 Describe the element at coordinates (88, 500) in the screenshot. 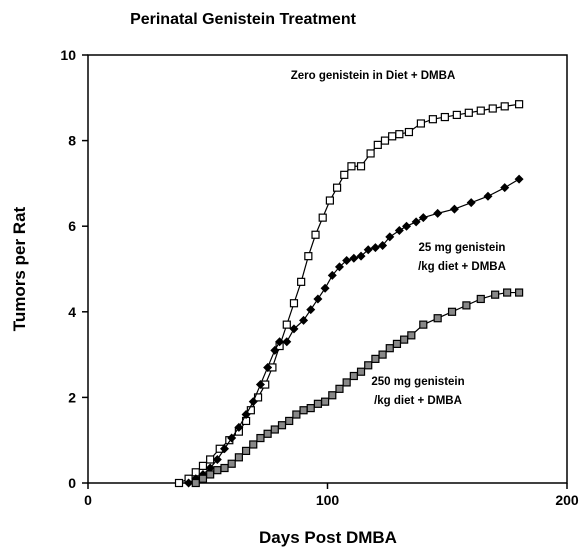

I see `x-tick-label: 0` at that location.